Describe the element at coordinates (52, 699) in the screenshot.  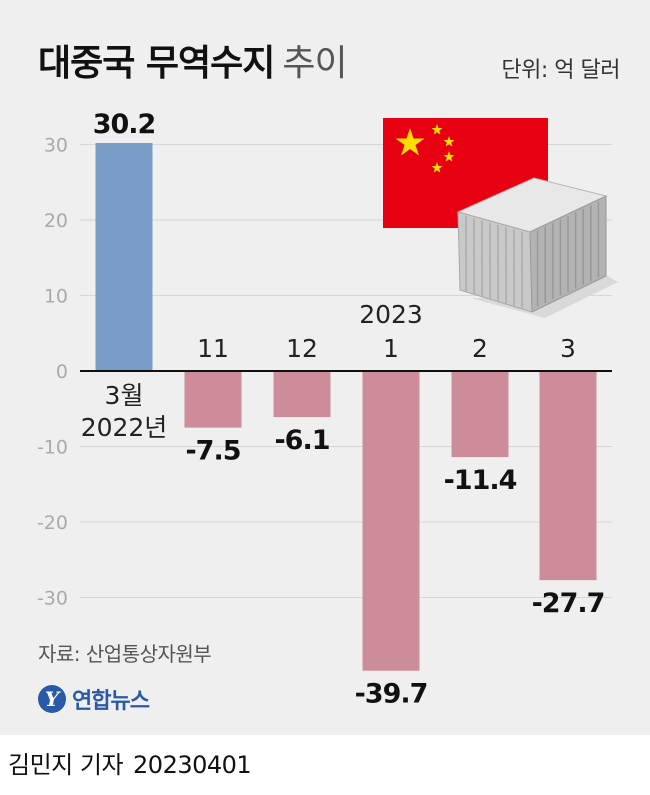
I see `yonhap-logo-icon: Y` at that location.